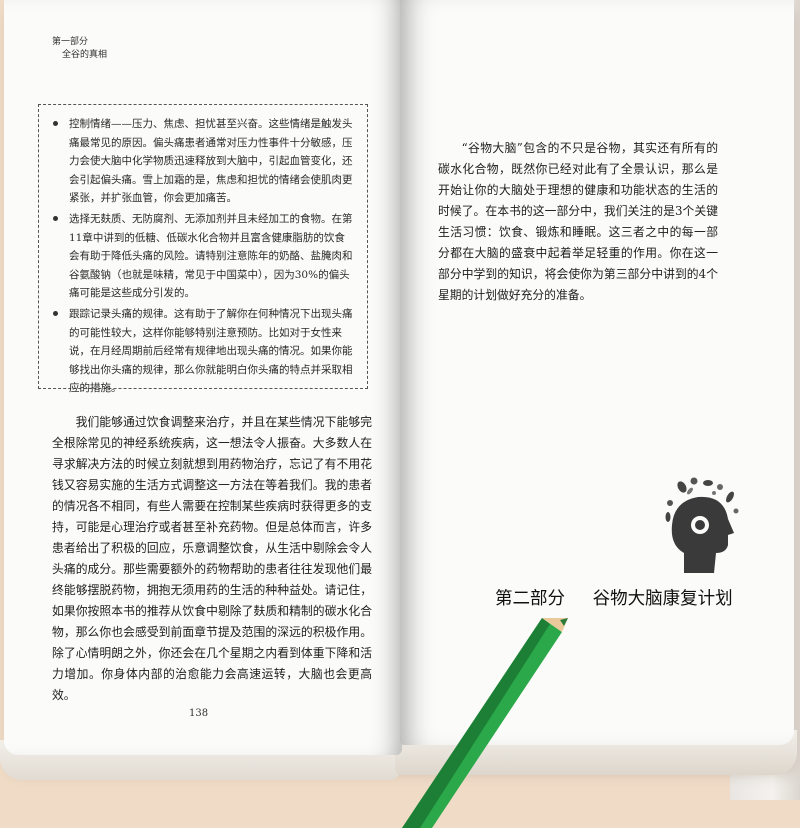 The height and width of the screenshot is (828, 800). I want to click on part-heading: 第二部分 谷物大脑康复计划, so click(614, 597).